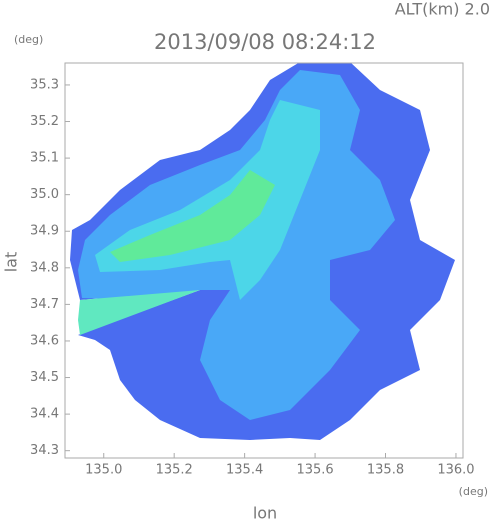 The height and width of the screenshot is (521, 491). Describe the element at coordinates (174, 470) in the screenshot. I see `x-tick-label: 135.2` at that location.